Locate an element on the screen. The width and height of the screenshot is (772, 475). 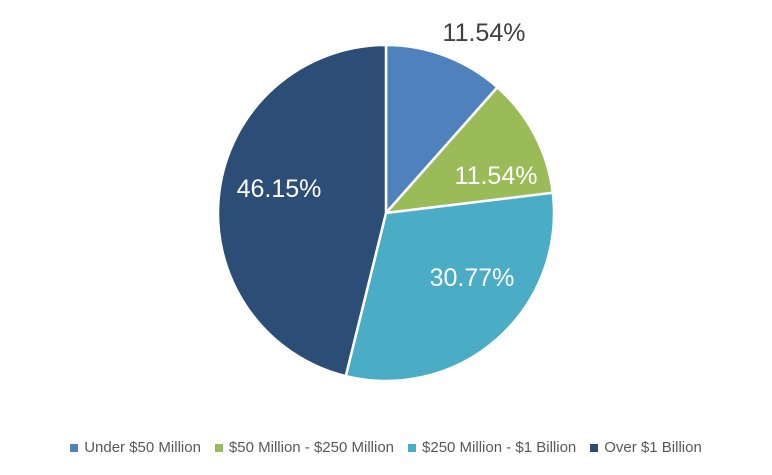
legend-item-50m-250m: $50 Million - $250 Million is located at coordinates (304, 447).